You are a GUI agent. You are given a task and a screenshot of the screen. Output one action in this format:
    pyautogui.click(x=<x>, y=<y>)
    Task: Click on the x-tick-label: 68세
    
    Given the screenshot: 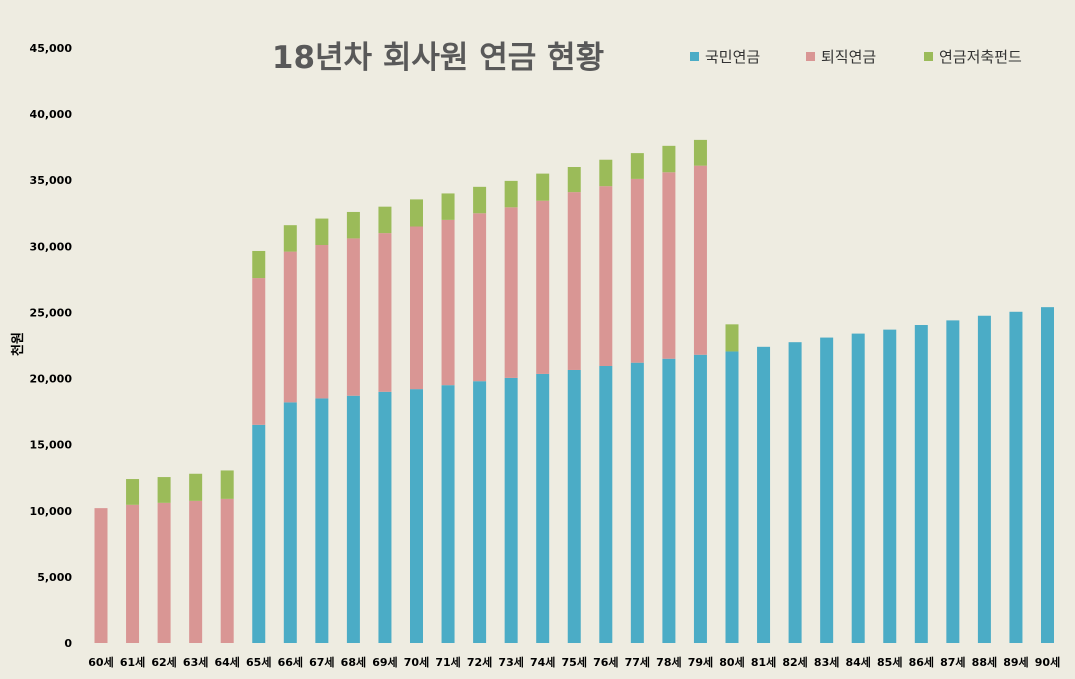 What is the action you would take?
    pyautogui.click(x=353, y=662)
    